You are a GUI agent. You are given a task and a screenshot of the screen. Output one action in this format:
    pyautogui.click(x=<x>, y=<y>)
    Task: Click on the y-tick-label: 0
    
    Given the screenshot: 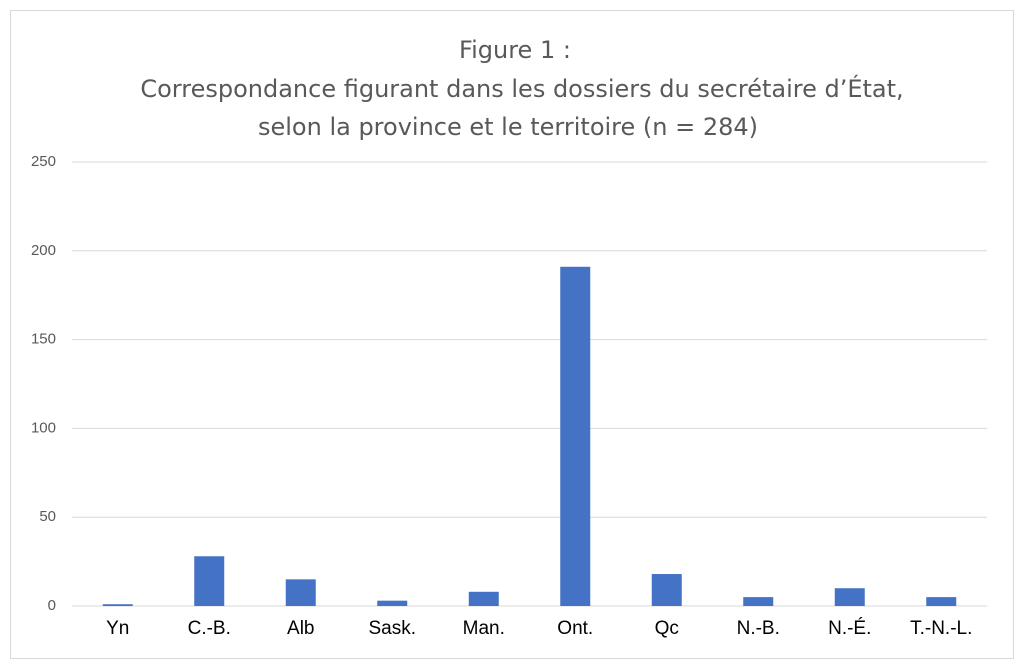 What is the action you would take?
    pyautogui.click(x=52, y=605)
    